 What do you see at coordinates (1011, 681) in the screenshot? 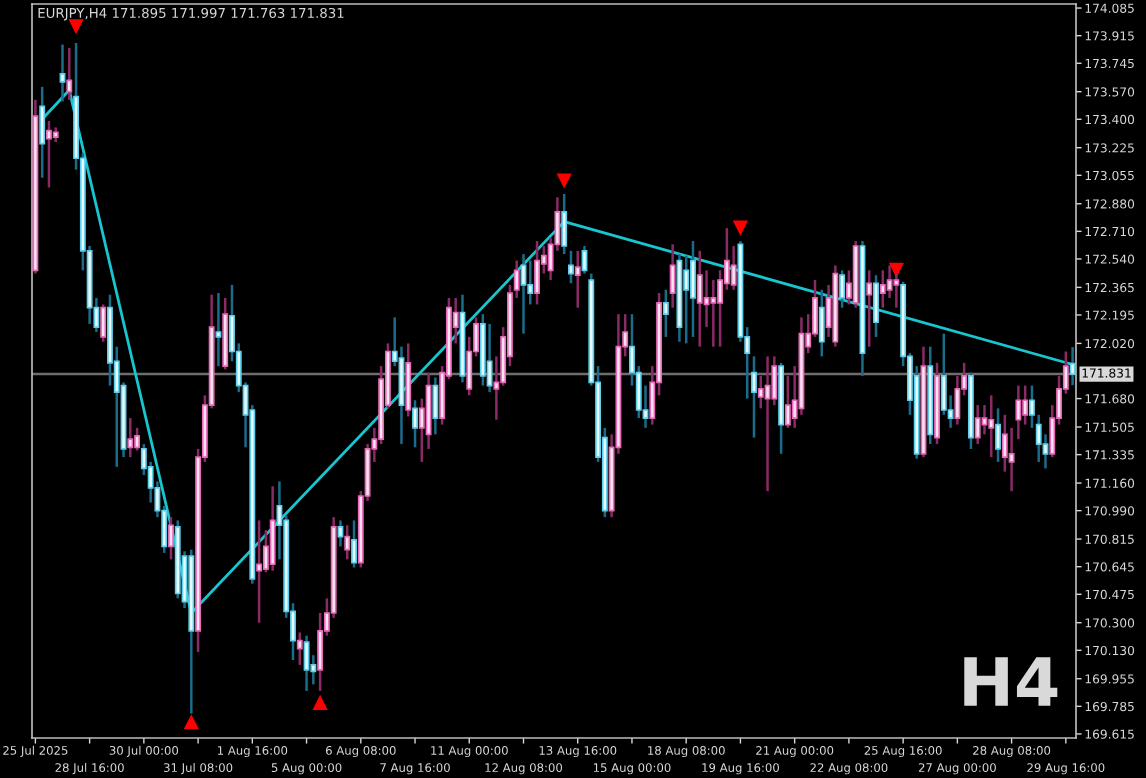
I see `annotation: H4` at bounding box center [1011, 681].